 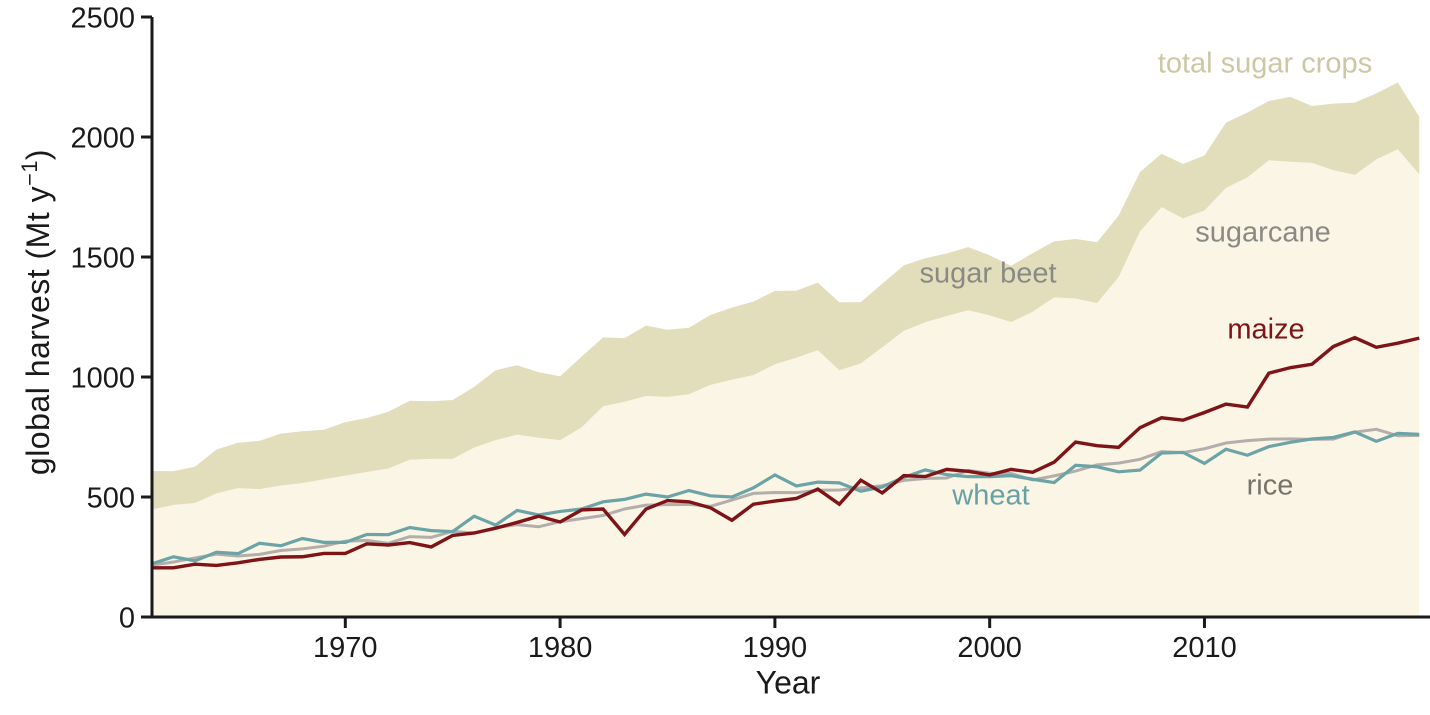 I want to click on x-tick-label: 1970, so click(x=345, y=648).